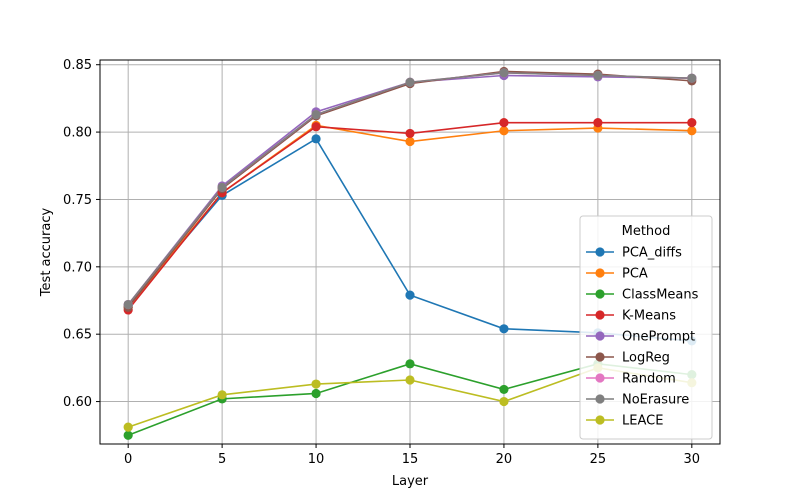 The image size is (800, 500). I want to click on legend-marker-logreg, so click(600, 357).